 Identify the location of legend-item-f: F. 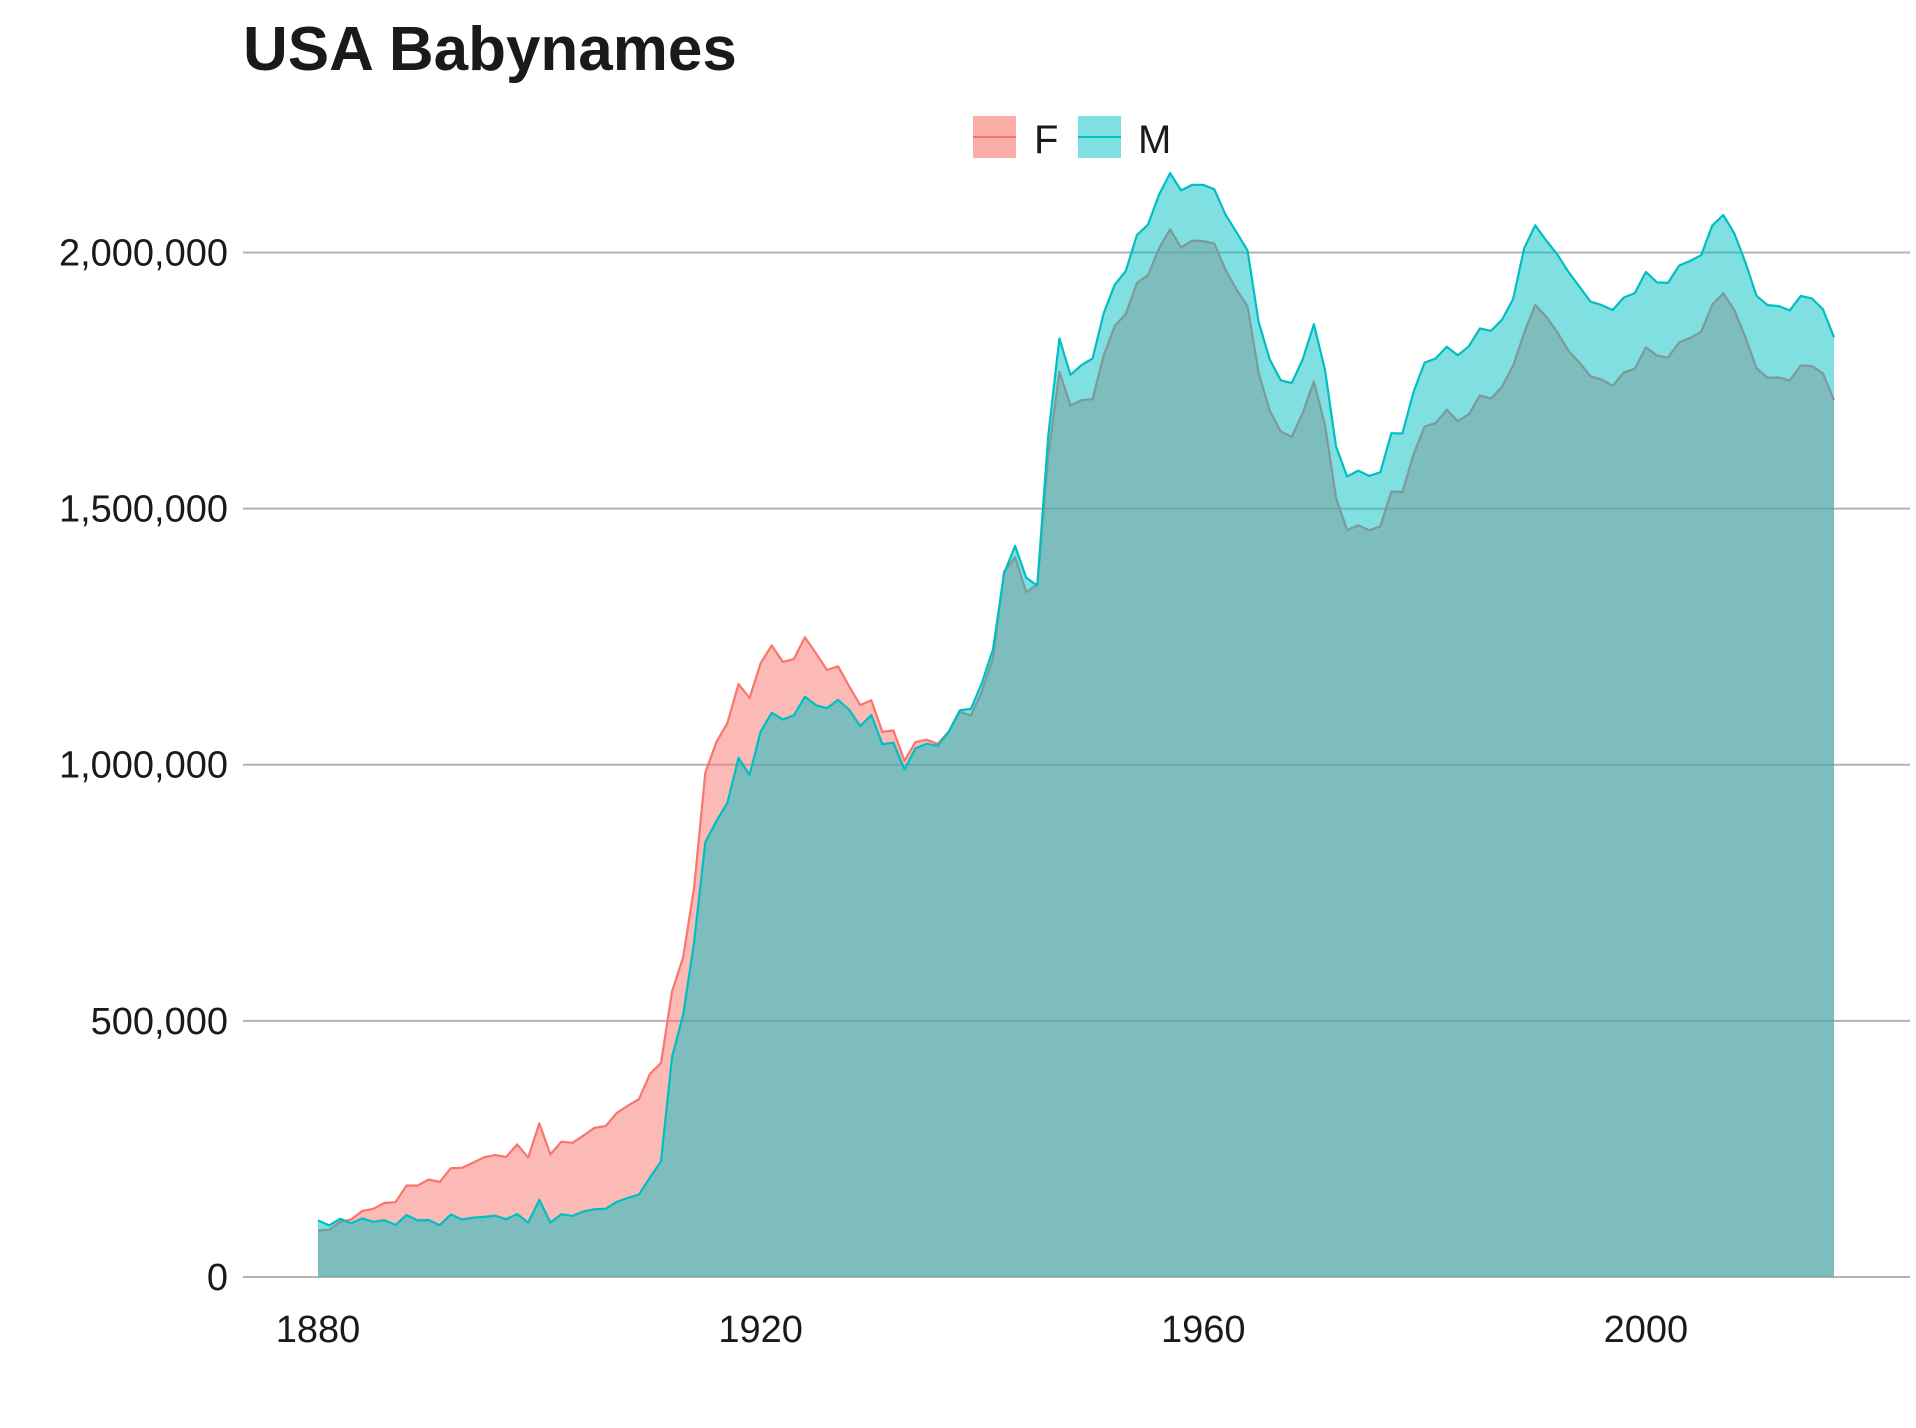
(1015, 139).